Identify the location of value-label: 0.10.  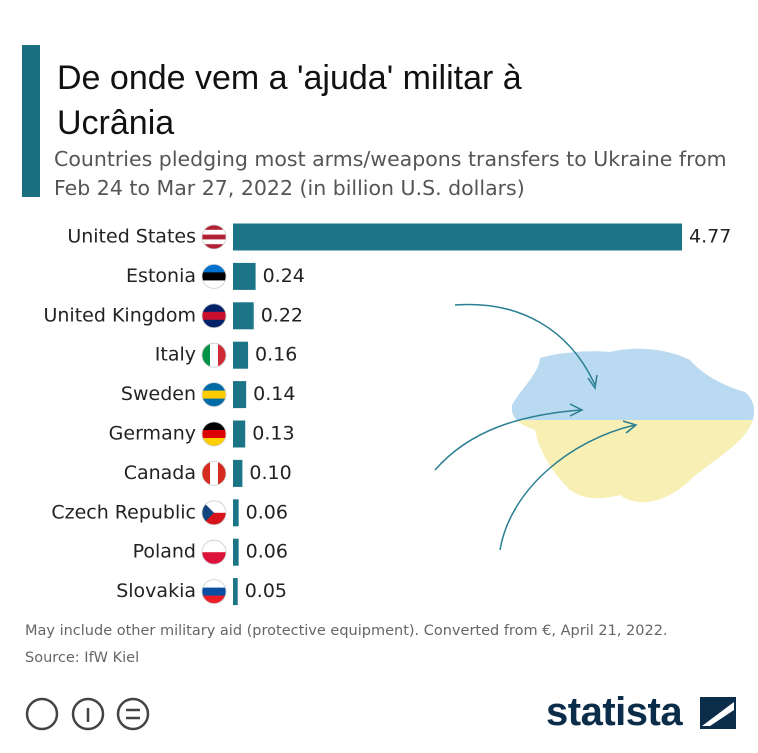
(270, 473).